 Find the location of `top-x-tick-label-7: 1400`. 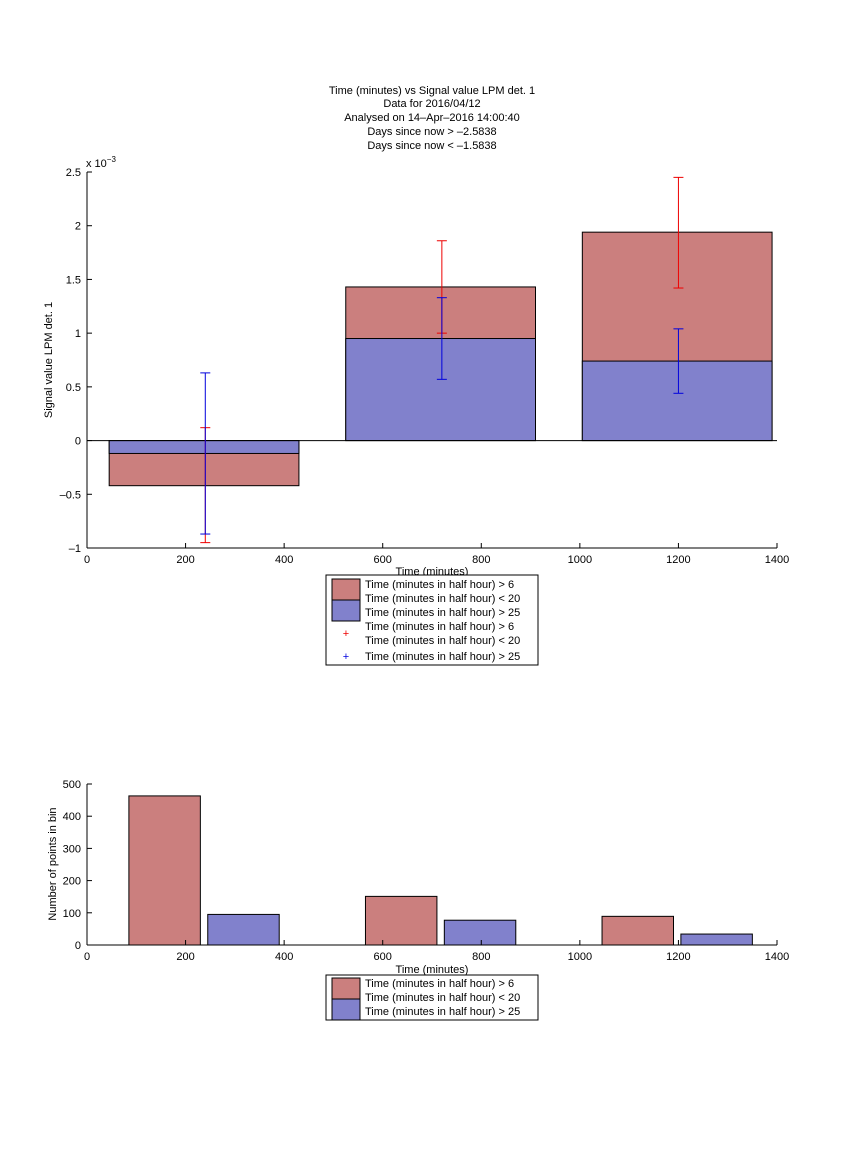

top-x-tick-label-7: 1400 is located at coordinates (777, 560).